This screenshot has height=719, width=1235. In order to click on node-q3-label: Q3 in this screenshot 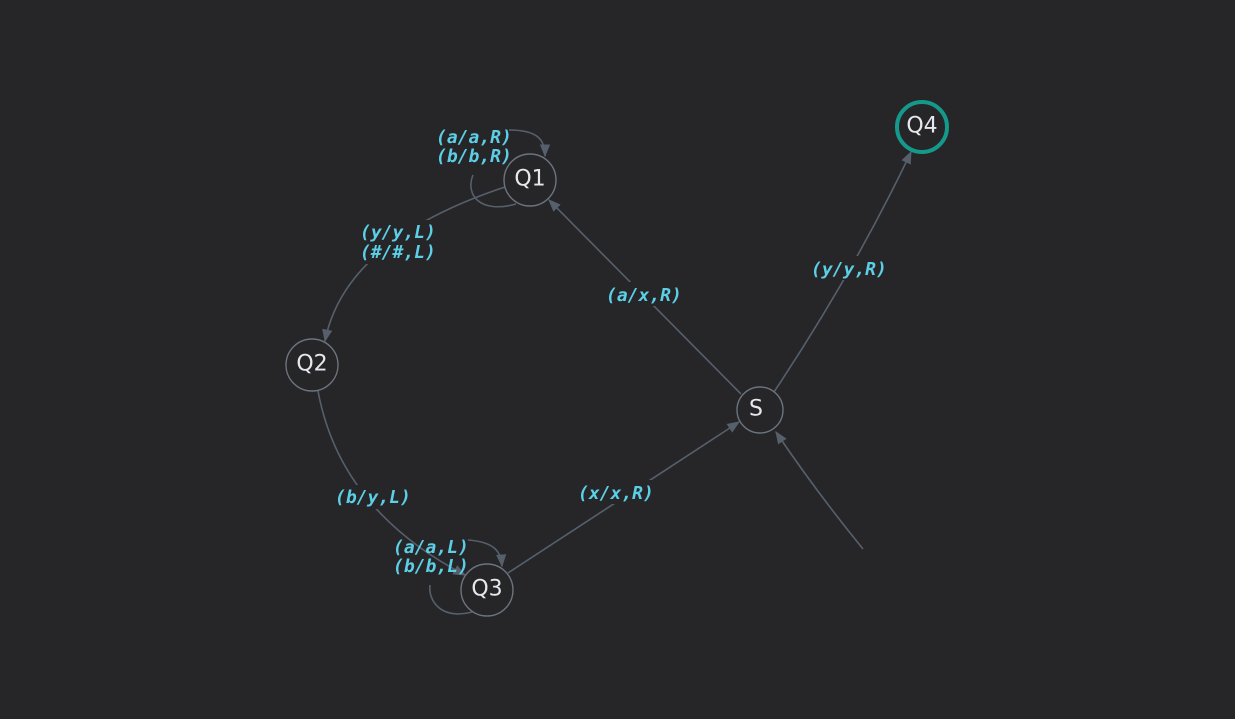, I will do `click(486, 589)`.